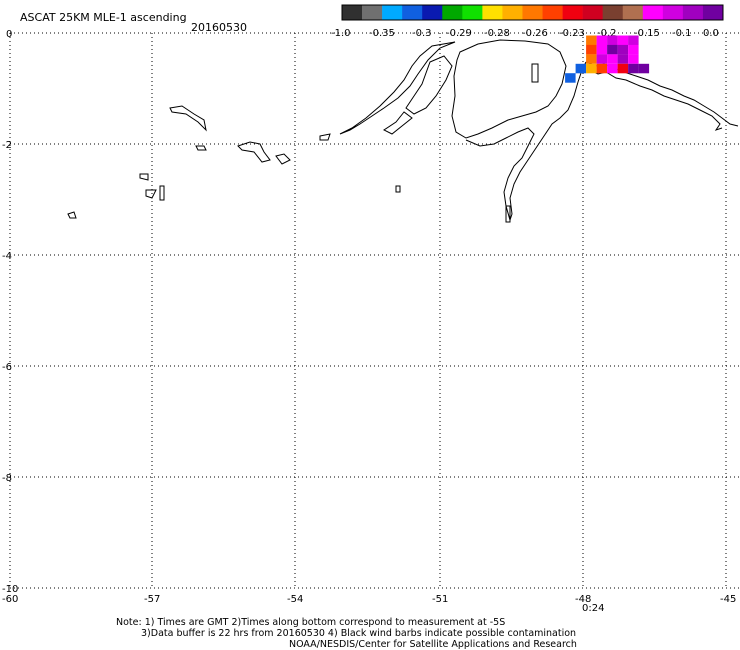 Image resolution: width=740 pixels, height=650 pixels. Describe the element at coordinates (593, 608) in the screenshot. I see `pass-time-label: 0:24` at that location.